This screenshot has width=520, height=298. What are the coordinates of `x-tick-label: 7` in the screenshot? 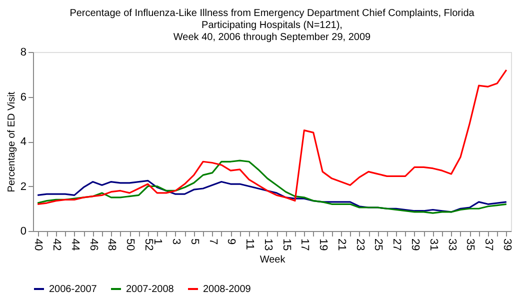 It's located at (212, 241).